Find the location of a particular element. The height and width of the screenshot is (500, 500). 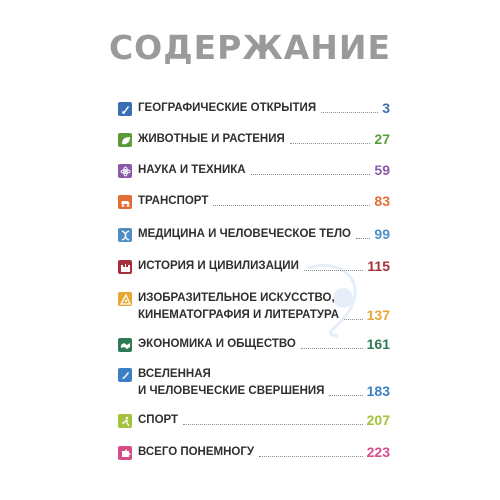

toc-entry-text: ЭКОНОМИКА И ОБЩЕСТВО 161 is located at coordinates (264, 344).